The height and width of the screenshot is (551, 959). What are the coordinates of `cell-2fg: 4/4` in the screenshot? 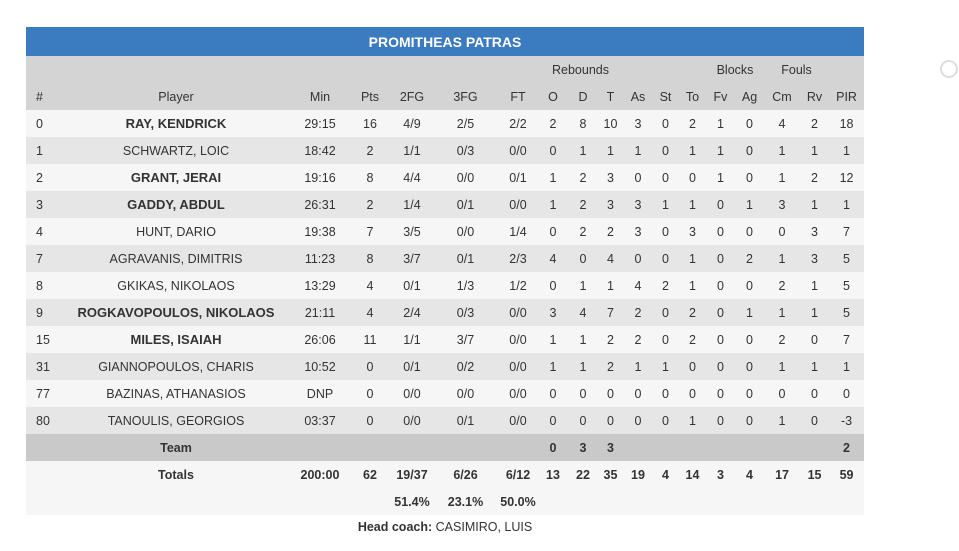 It's located at (412, 177).